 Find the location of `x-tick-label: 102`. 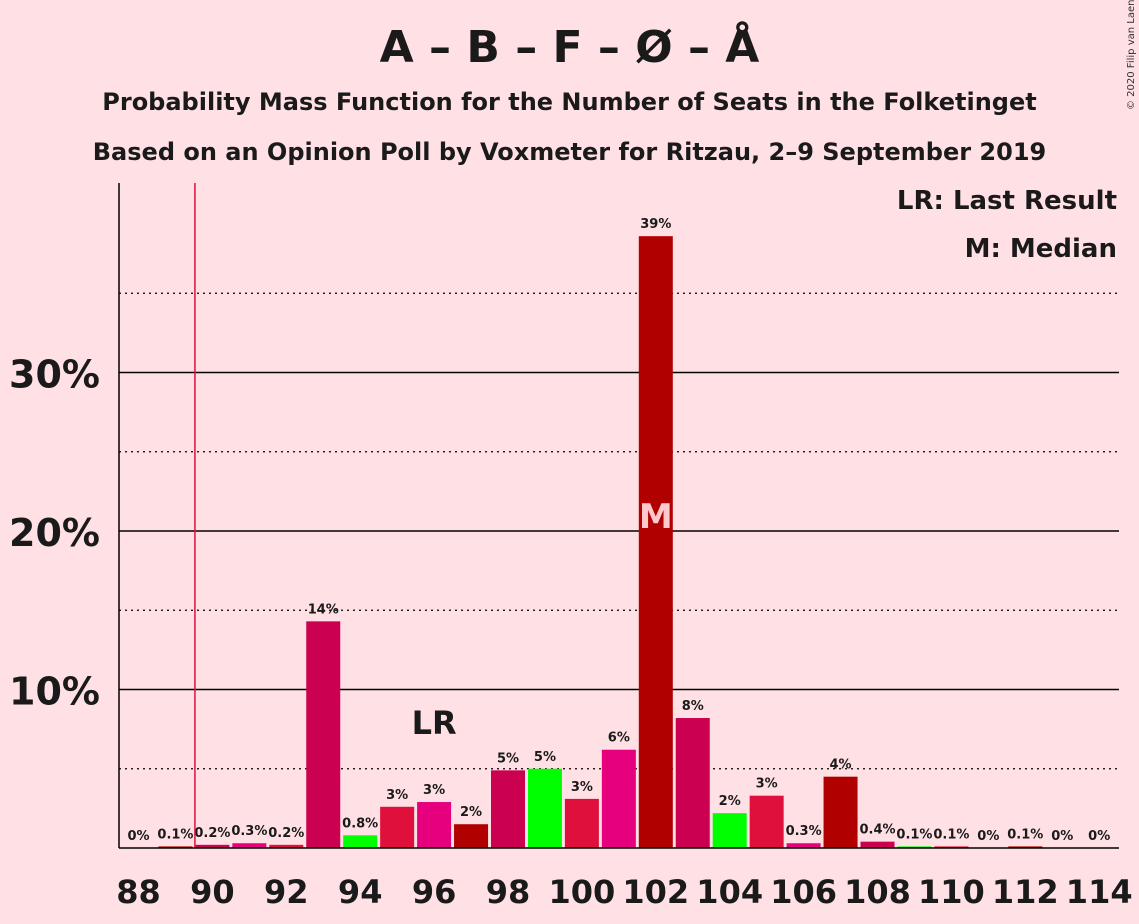

x-tick-label: 102 is located at coordinates (655, 892).